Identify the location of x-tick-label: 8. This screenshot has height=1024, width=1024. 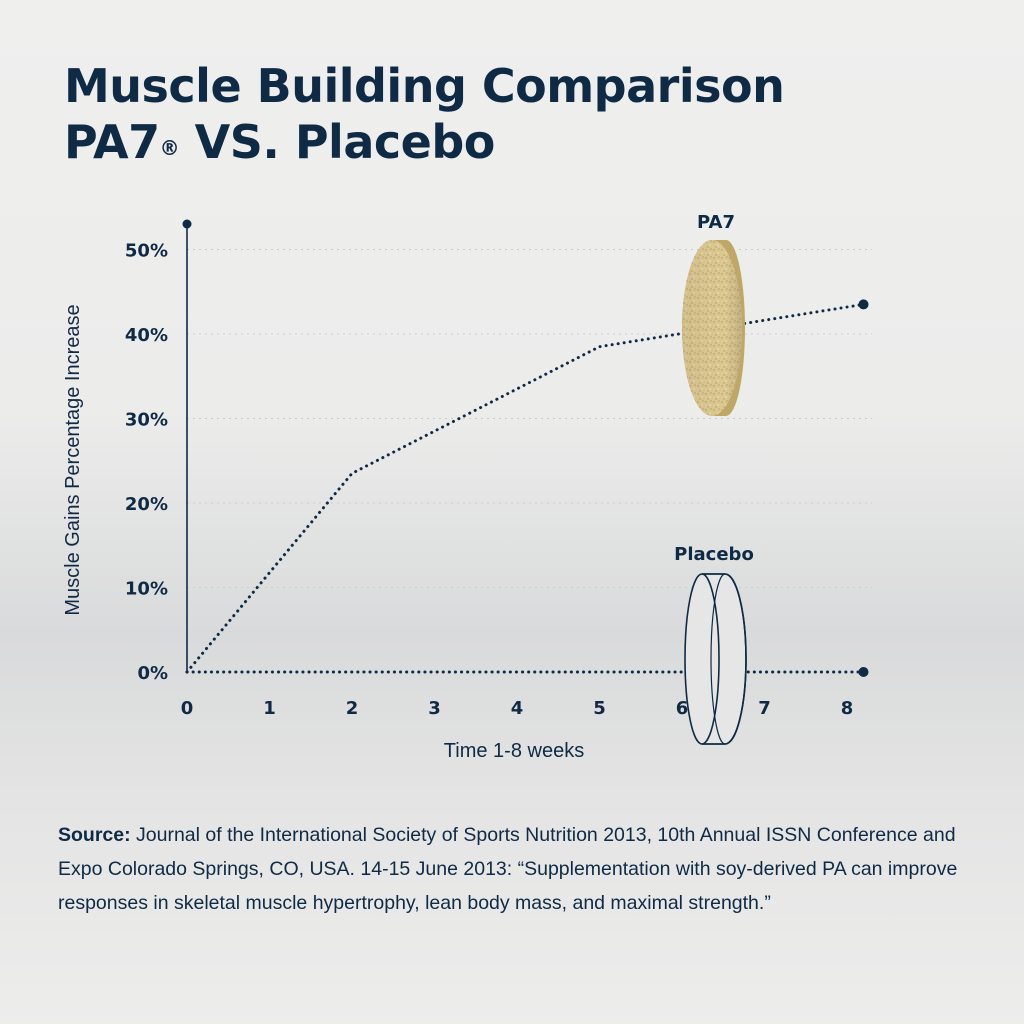
(847, 708).